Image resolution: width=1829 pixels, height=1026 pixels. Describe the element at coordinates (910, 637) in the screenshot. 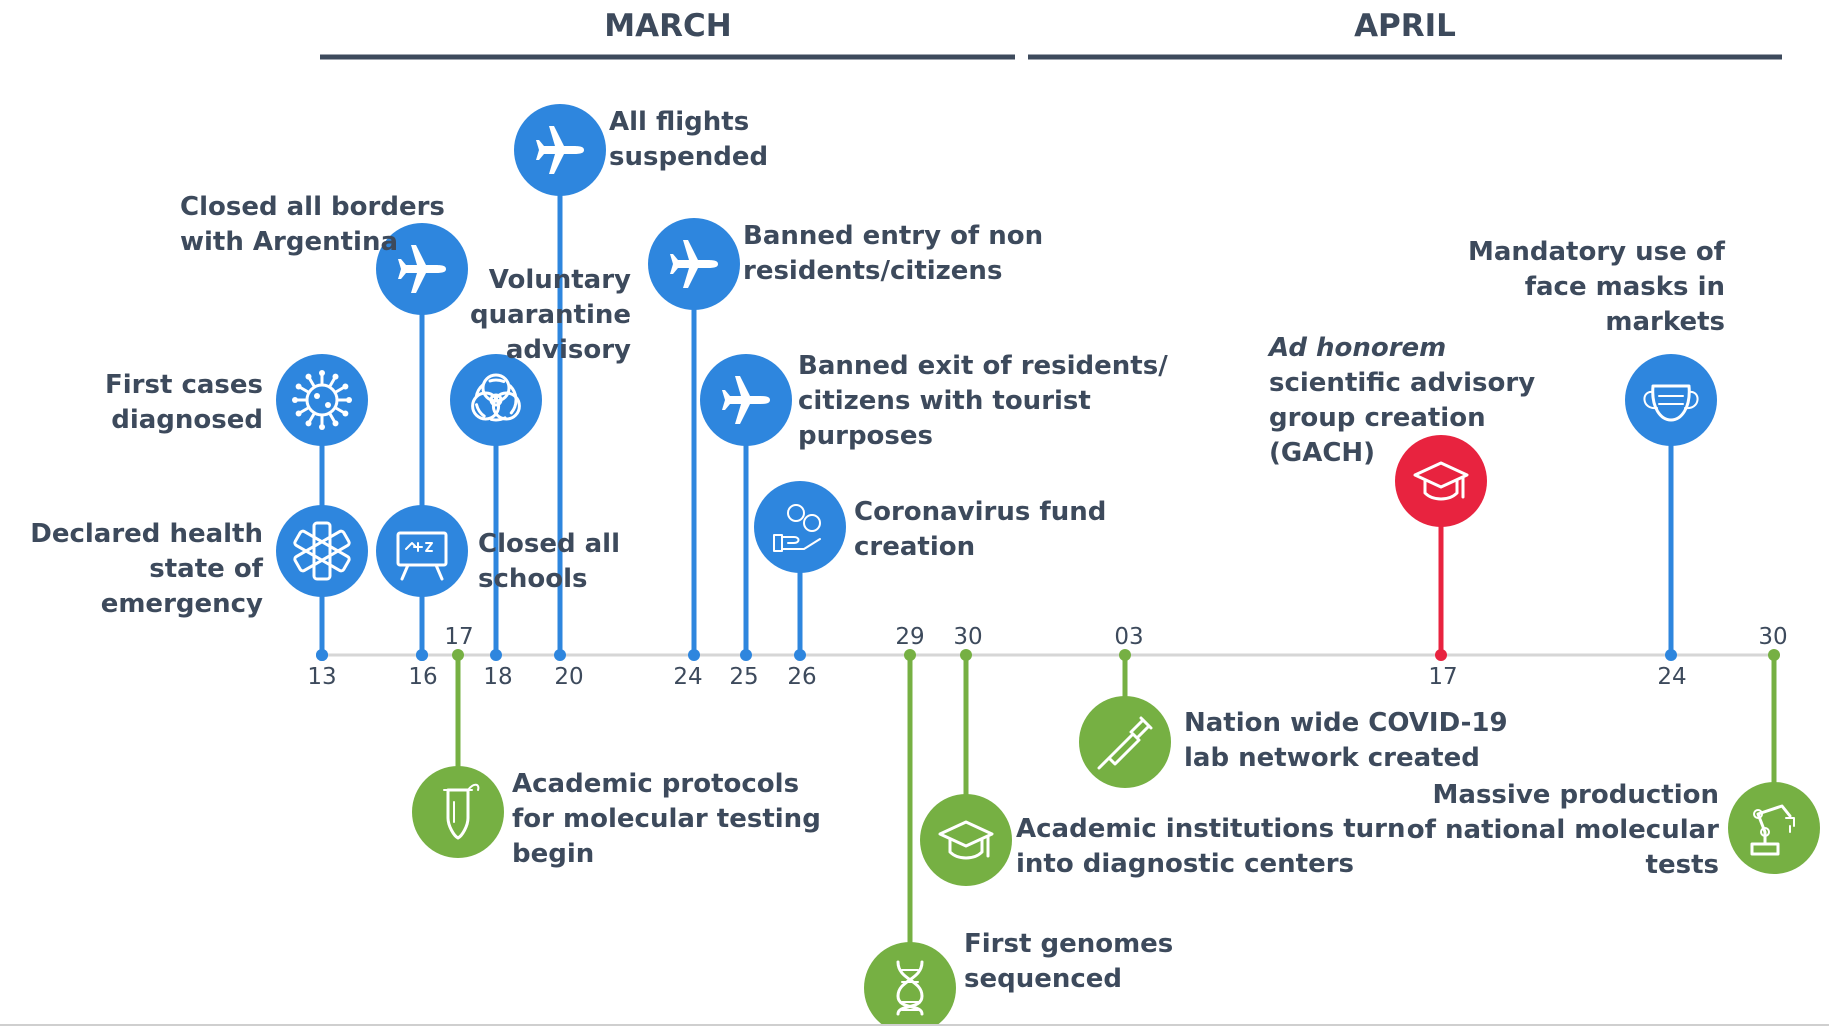

I see `date-29: 29` at that location.